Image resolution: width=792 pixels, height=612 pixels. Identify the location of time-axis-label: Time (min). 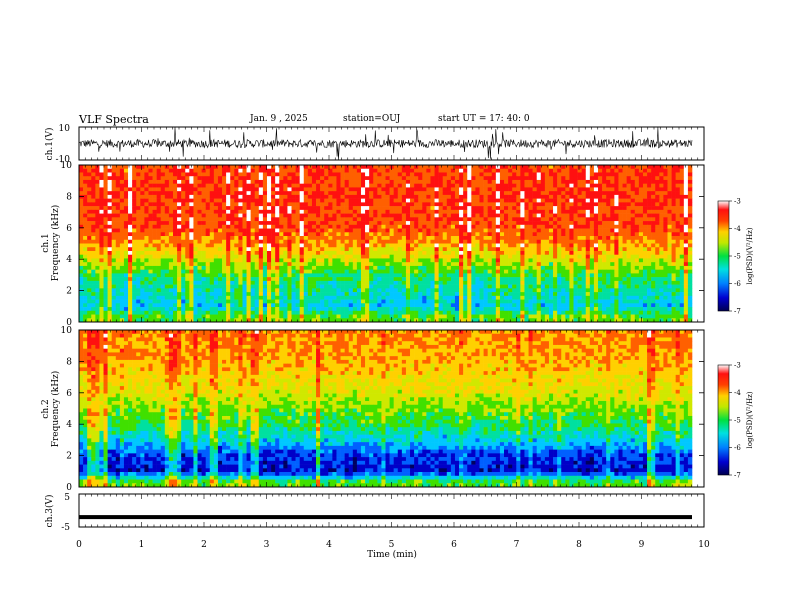
(392, 554).